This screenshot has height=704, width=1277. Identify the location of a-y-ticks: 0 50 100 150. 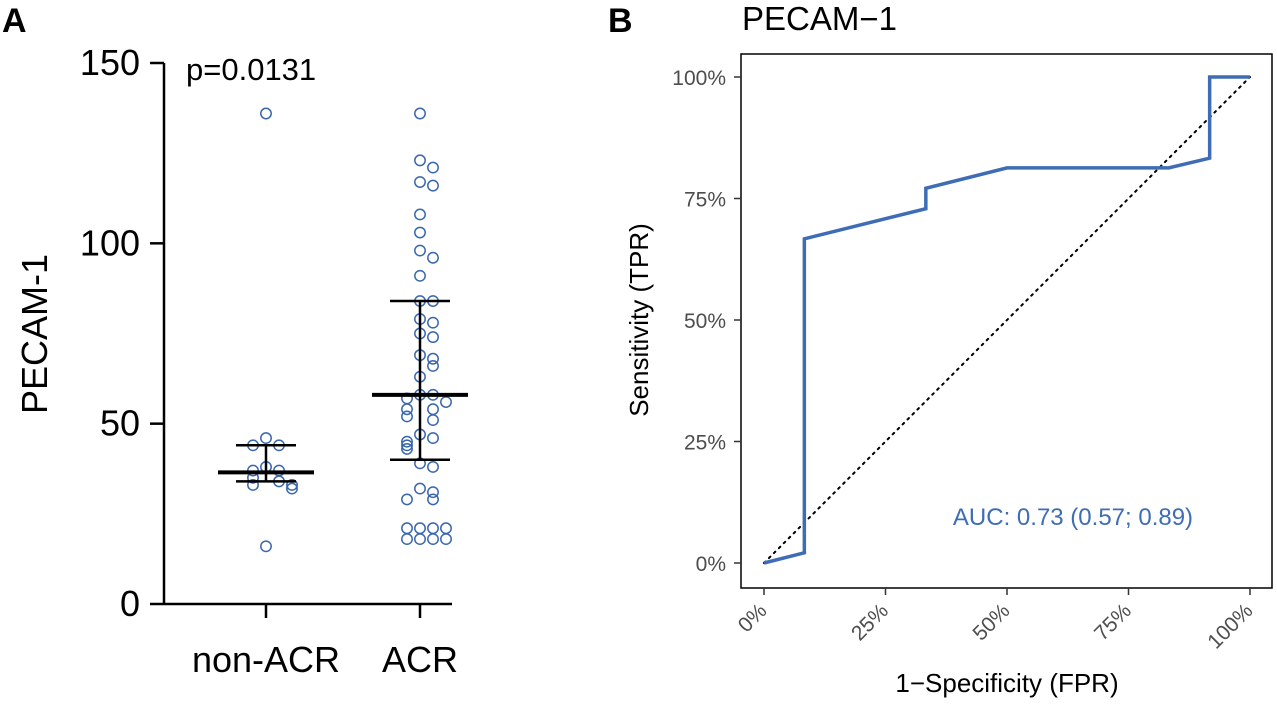
(122, 333).